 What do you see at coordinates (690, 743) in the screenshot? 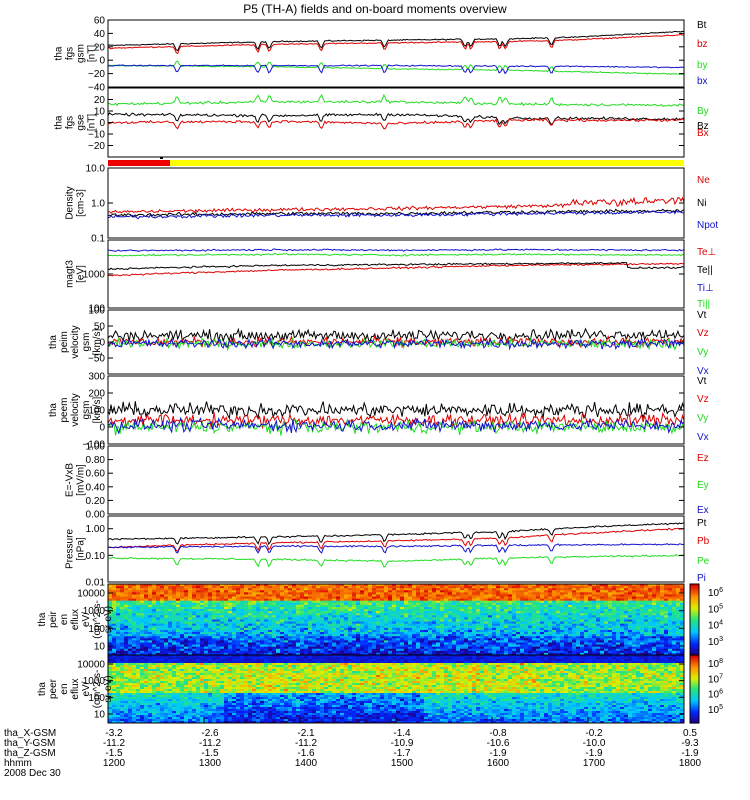
I see `ephemeris-value: -9.3` at bounding box center [690, 743].